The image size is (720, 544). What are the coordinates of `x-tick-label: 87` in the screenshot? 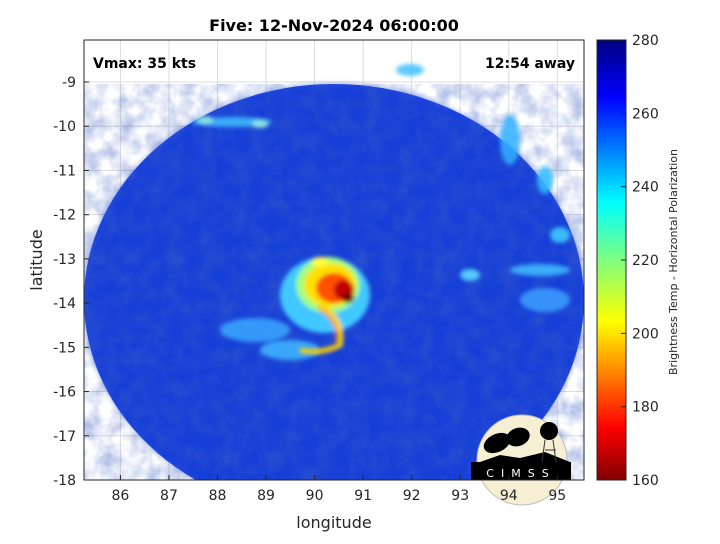 It's located at (169, 496).